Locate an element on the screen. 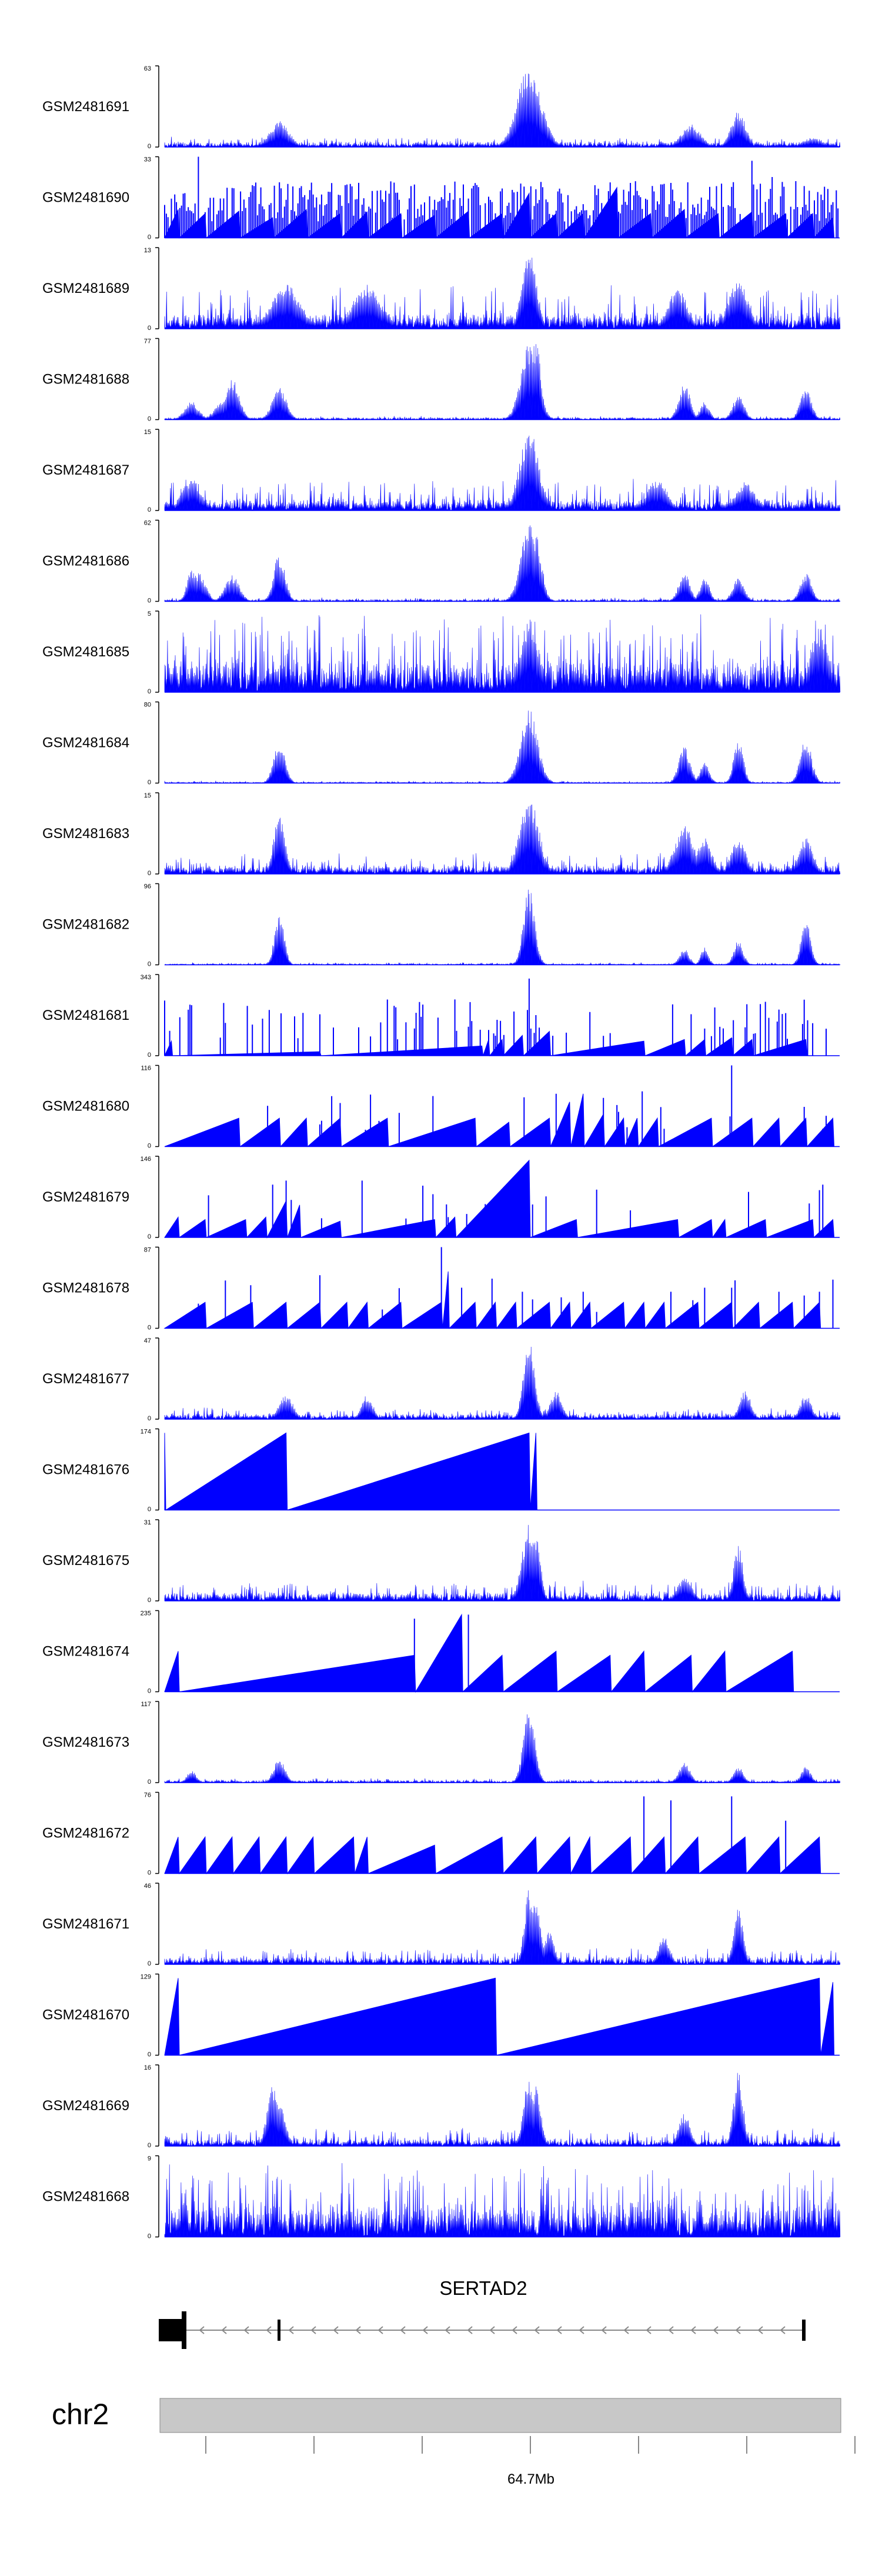 This screenshot has height=2576, width=882. track-gsm2481668: GSM2481668 9 0 is located at coordinates (441, 2197).